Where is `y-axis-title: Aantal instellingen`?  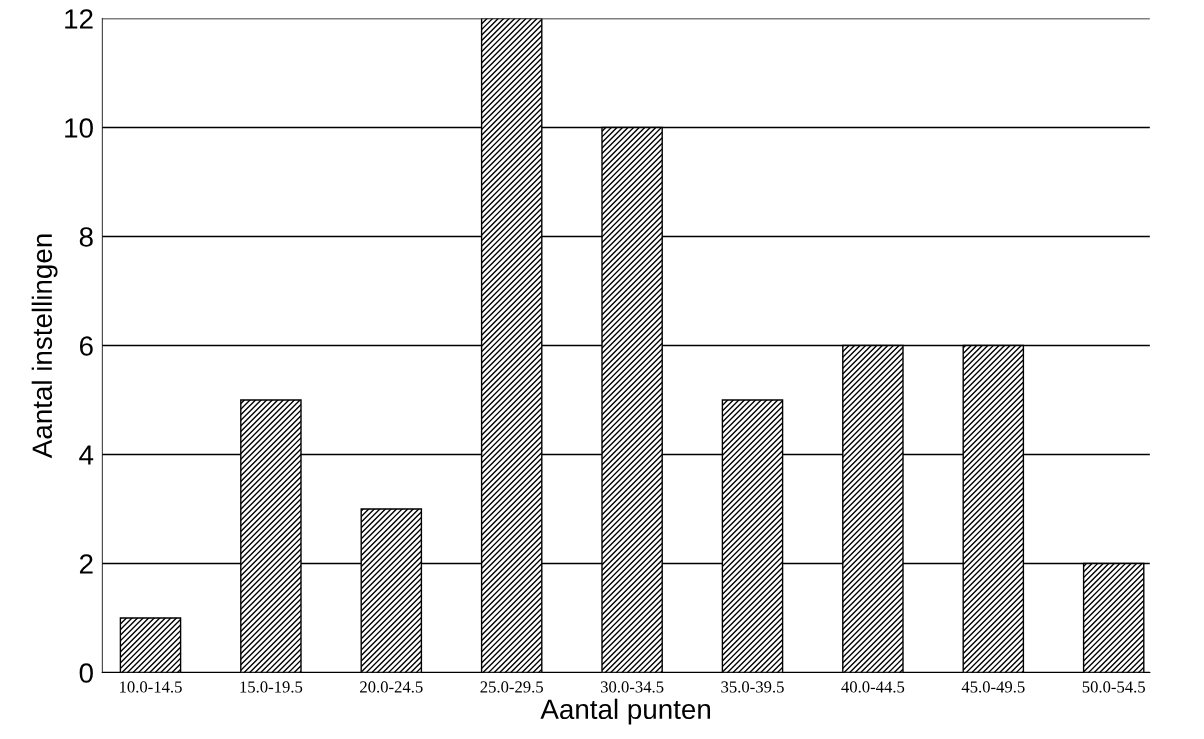
y-axis-title: Aantal instellingen is located at coordinates (44, 346).